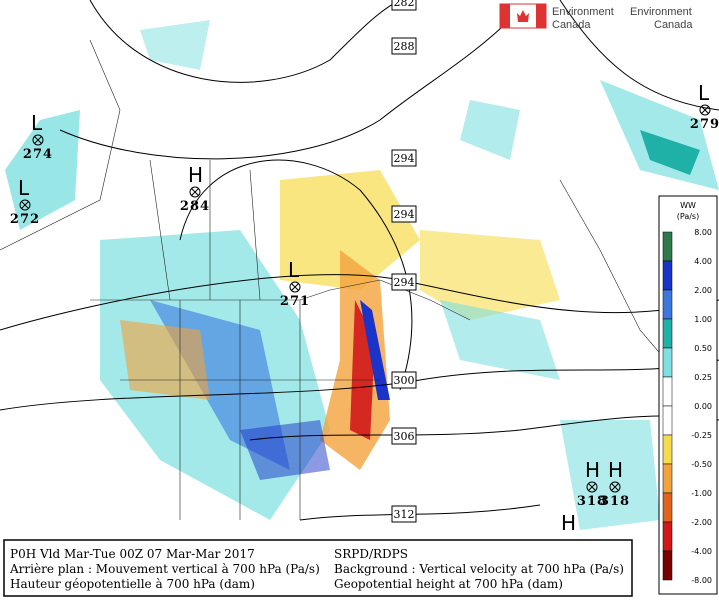 This screenshot has width=719, height=600. Describe the element at coordinates (132, 584) in the screenshot. I see `footer-text: Hauteur géopotentielle à 700 hPa (dam)` at that location.